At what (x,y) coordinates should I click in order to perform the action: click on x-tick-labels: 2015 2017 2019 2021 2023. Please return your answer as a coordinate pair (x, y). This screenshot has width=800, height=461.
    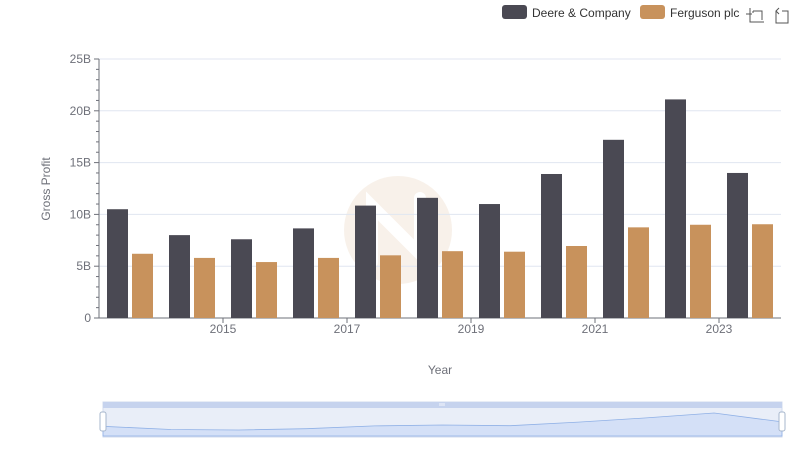
    Looking at the image, I should click on (471, 329).